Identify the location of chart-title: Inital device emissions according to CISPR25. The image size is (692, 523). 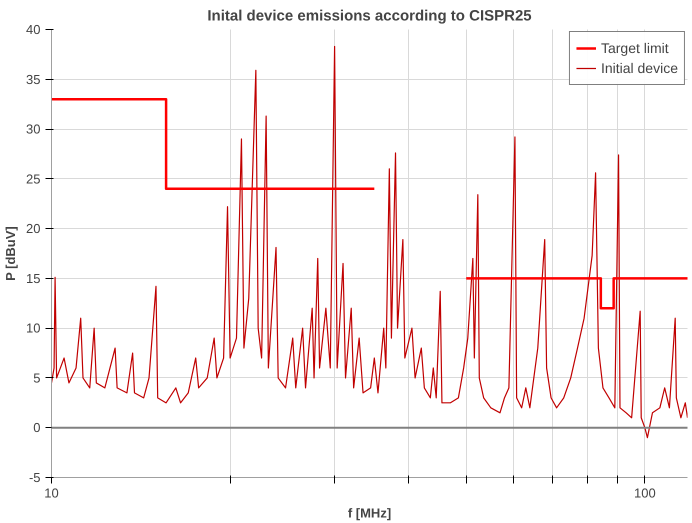
(369, 16).